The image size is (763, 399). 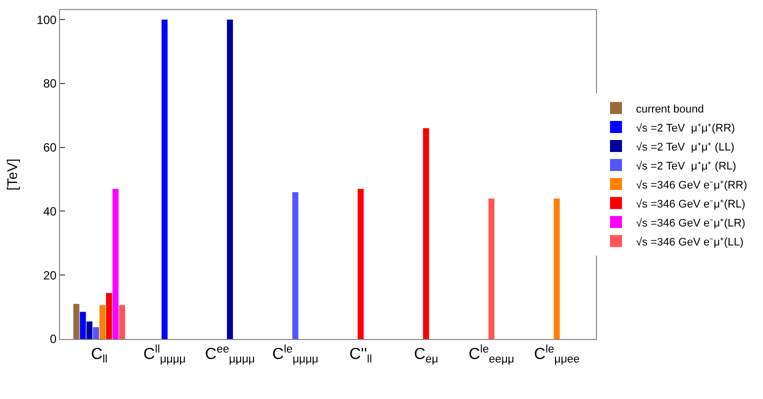 I want to click on y-tick-label: 0, so click(x=53, y=339).